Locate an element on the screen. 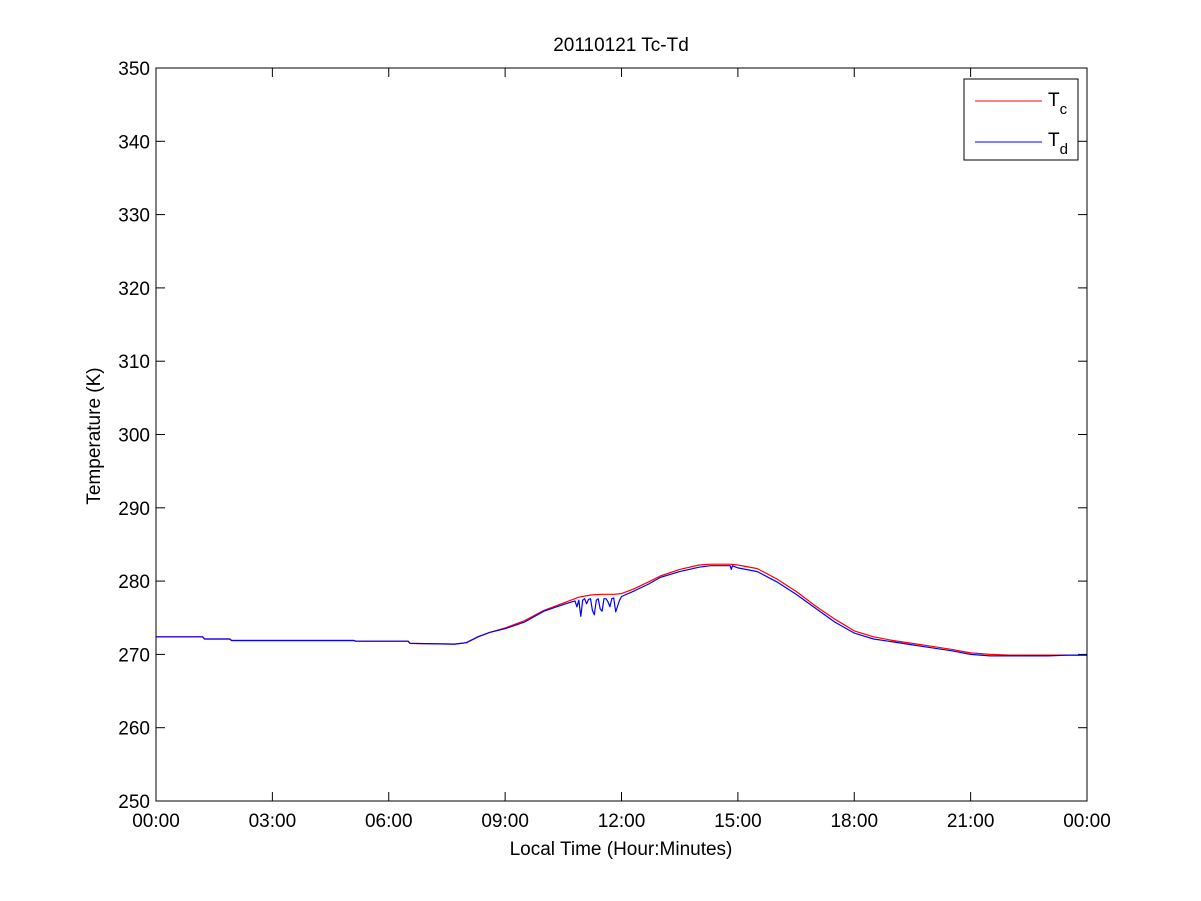 This screenshot has height=901, width=1201. x-tick-label: 03:00 is located at coordinates (273, 821).